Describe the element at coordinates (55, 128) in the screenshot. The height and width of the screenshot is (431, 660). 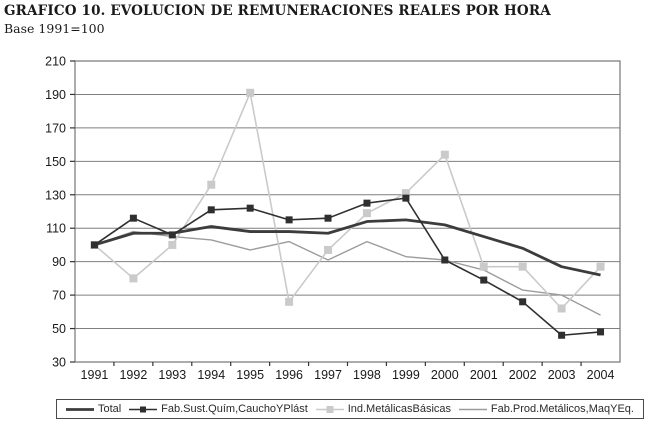
I see `y-tick-label: 170` at that location.